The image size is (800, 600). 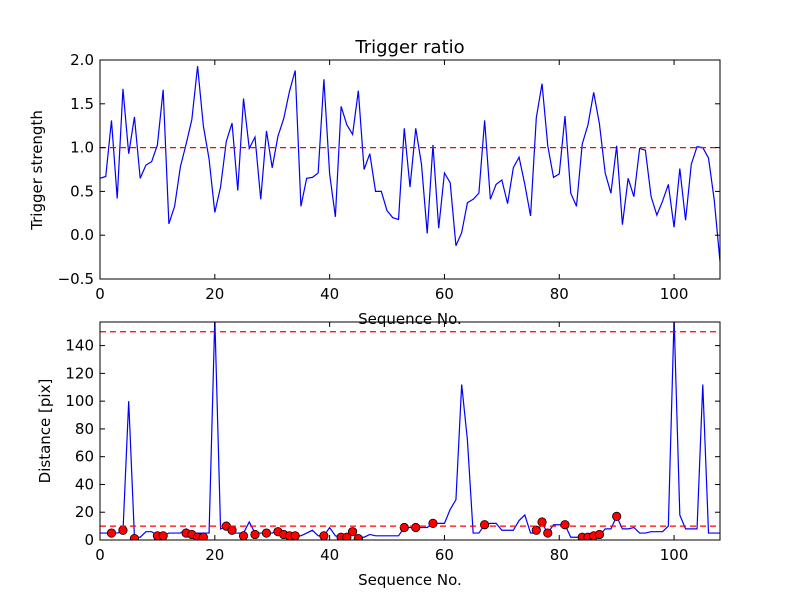 What do you see at coordinates (84, 457) in the screenshot?
I see `y-tick-label: 60` at bounding box center [84, 457].